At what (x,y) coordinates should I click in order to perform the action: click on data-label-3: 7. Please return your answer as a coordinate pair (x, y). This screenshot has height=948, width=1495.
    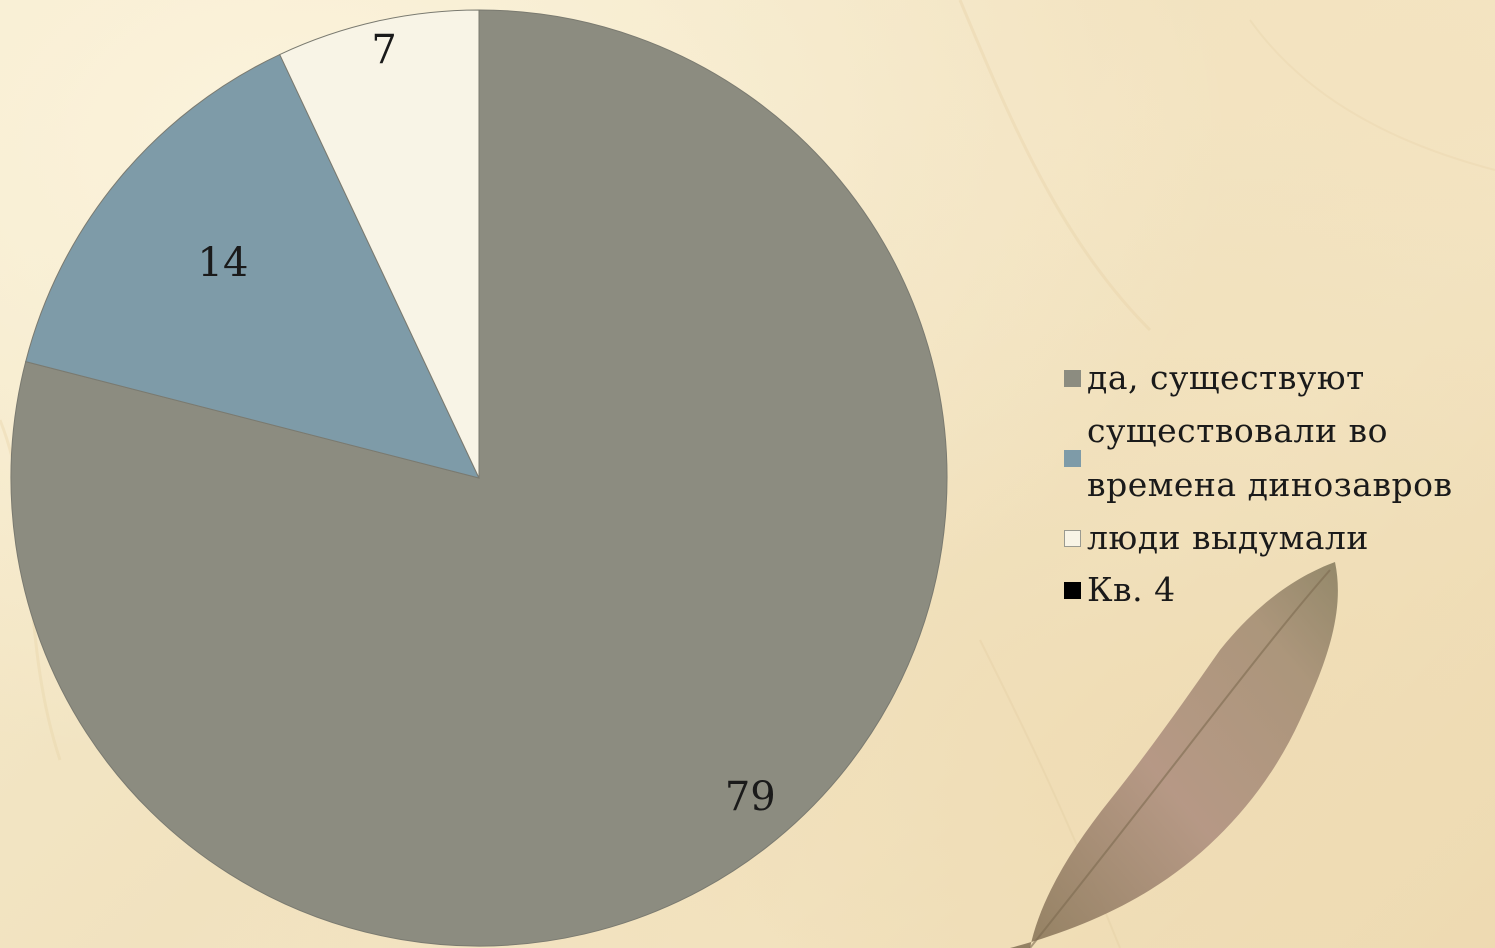
    Looking at the image, I should click on (383, 50).